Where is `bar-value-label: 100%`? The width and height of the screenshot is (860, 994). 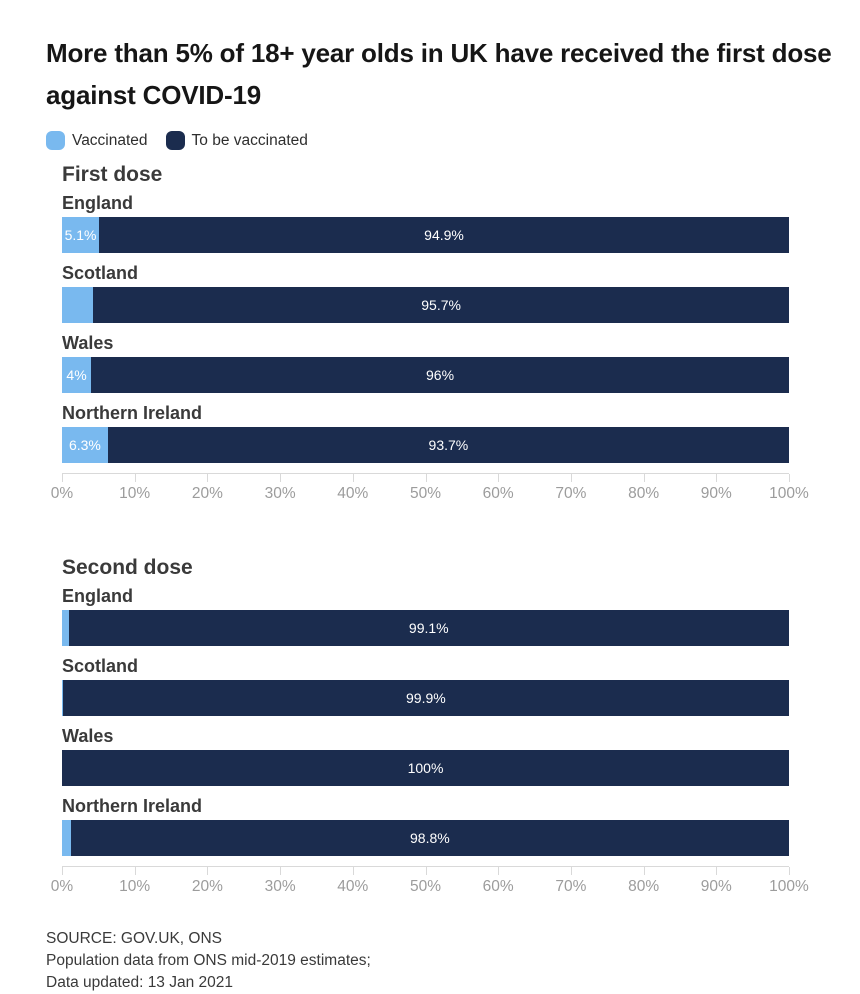
bar-value-label: 100% is located at coordinates (425, 768).